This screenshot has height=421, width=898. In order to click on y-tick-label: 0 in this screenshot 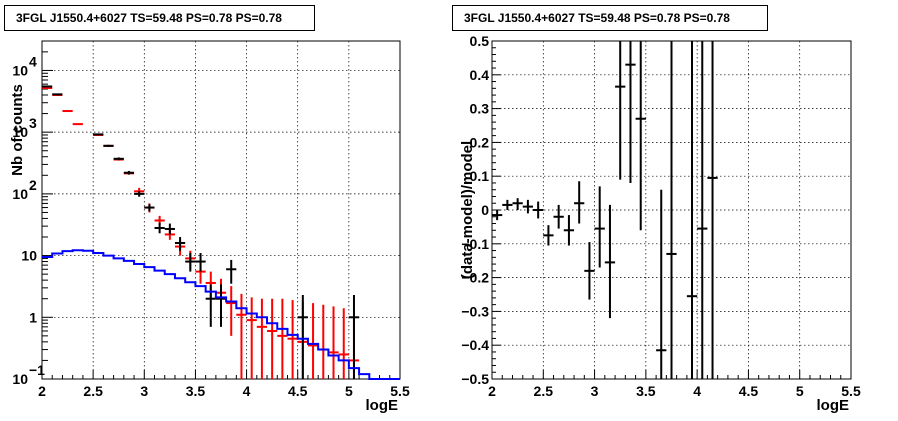, I will do `click(485, 210)`.